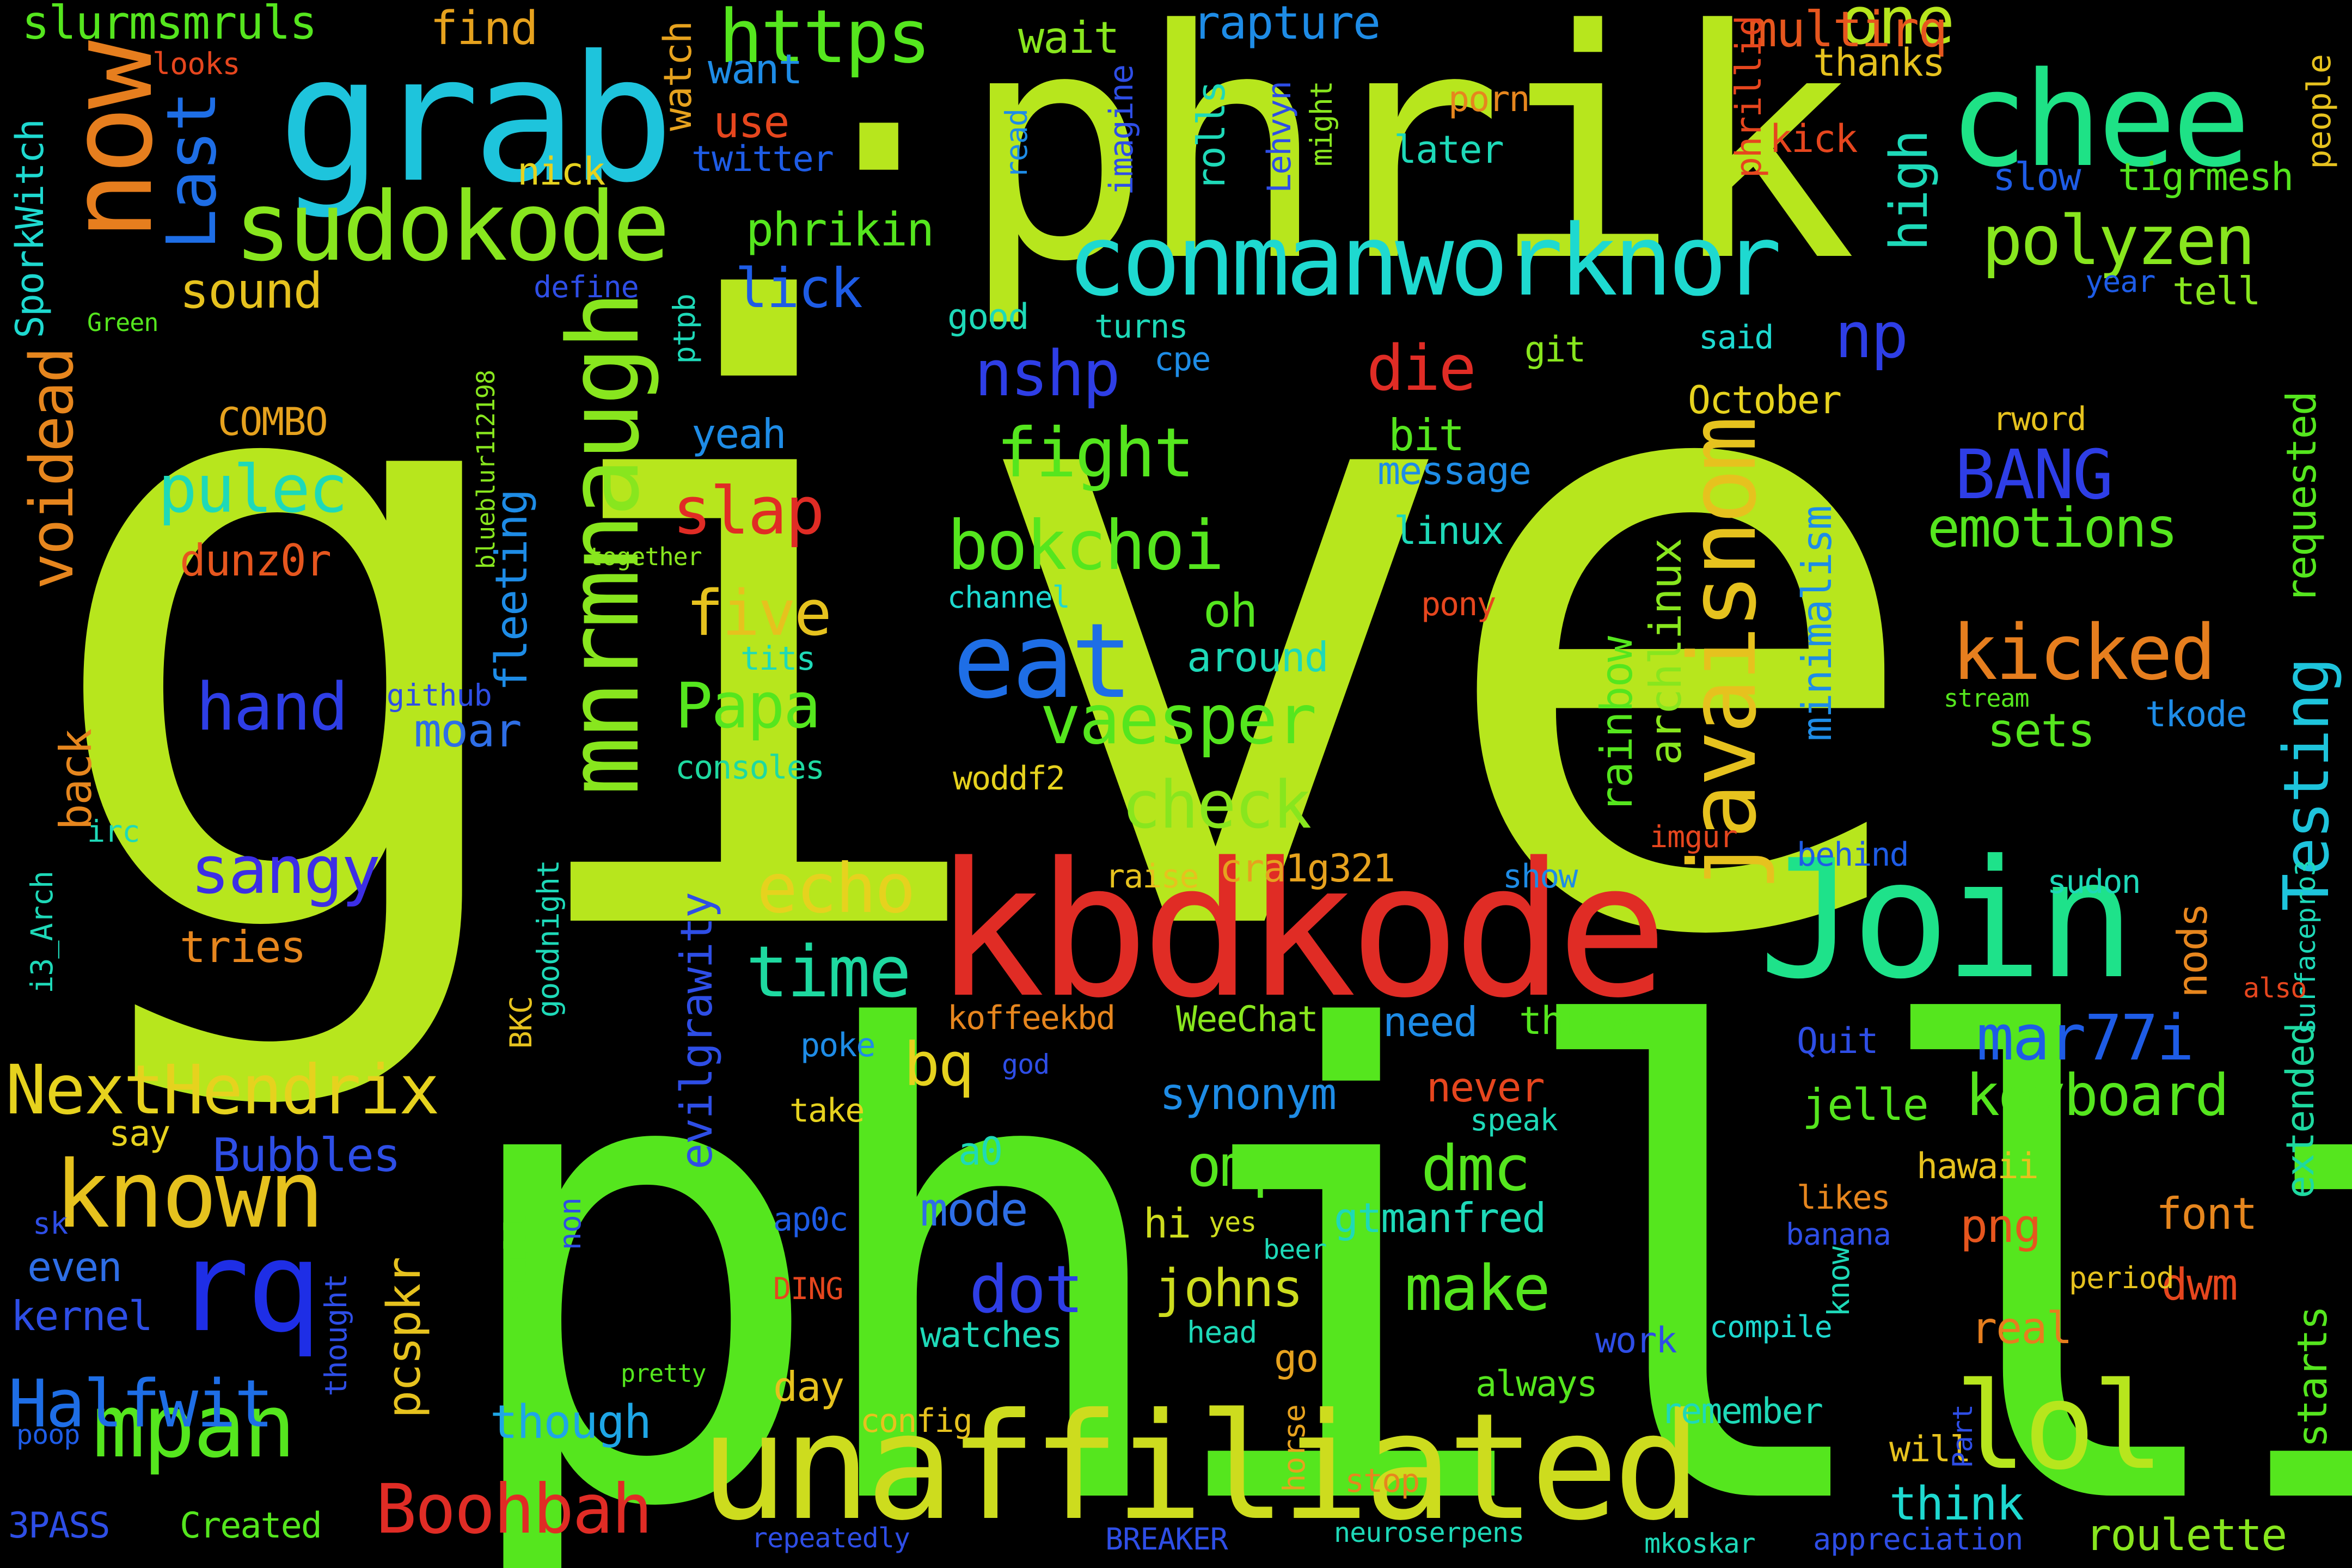 The height and width of the screenshot is (1568, 2352). I want to click on word: porn, so click(1489, 99).